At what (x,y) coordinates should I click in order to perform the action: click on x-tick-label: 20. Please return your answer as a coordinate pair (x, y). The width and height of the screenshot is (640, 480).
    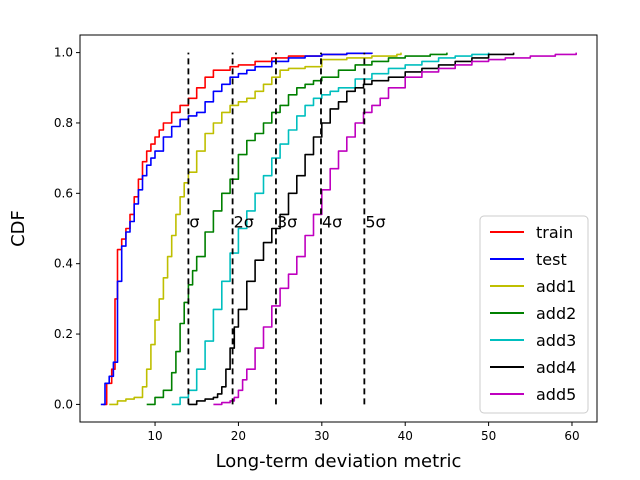
    Looking at the image, I should click on (238, 436).